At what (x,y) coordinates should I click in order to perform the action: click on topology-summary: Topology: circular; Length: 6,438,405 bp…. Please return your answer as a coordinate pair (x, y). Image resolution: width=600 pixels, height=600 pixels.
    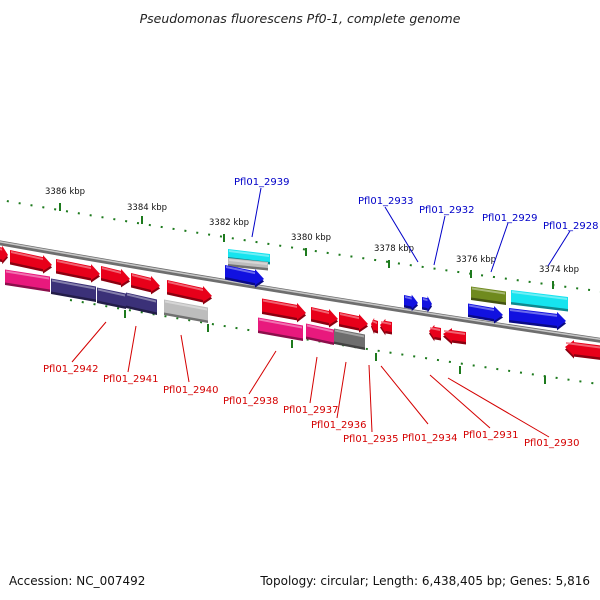
    Looking at the image, I should click on (425, 581).